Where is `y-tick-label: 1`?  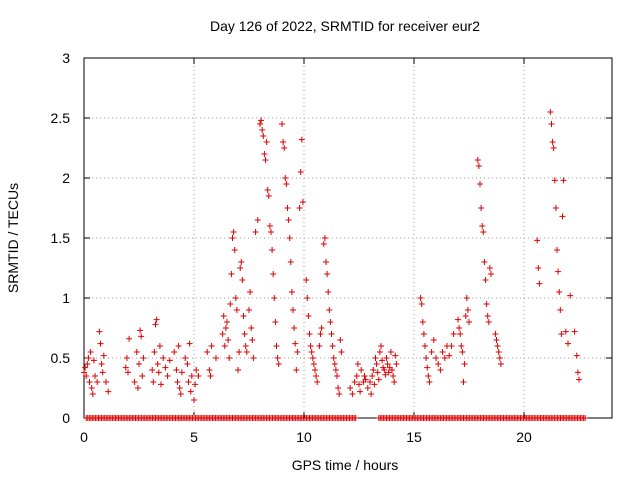 y-tick-label: 1 is located at coordinates (66, 298).